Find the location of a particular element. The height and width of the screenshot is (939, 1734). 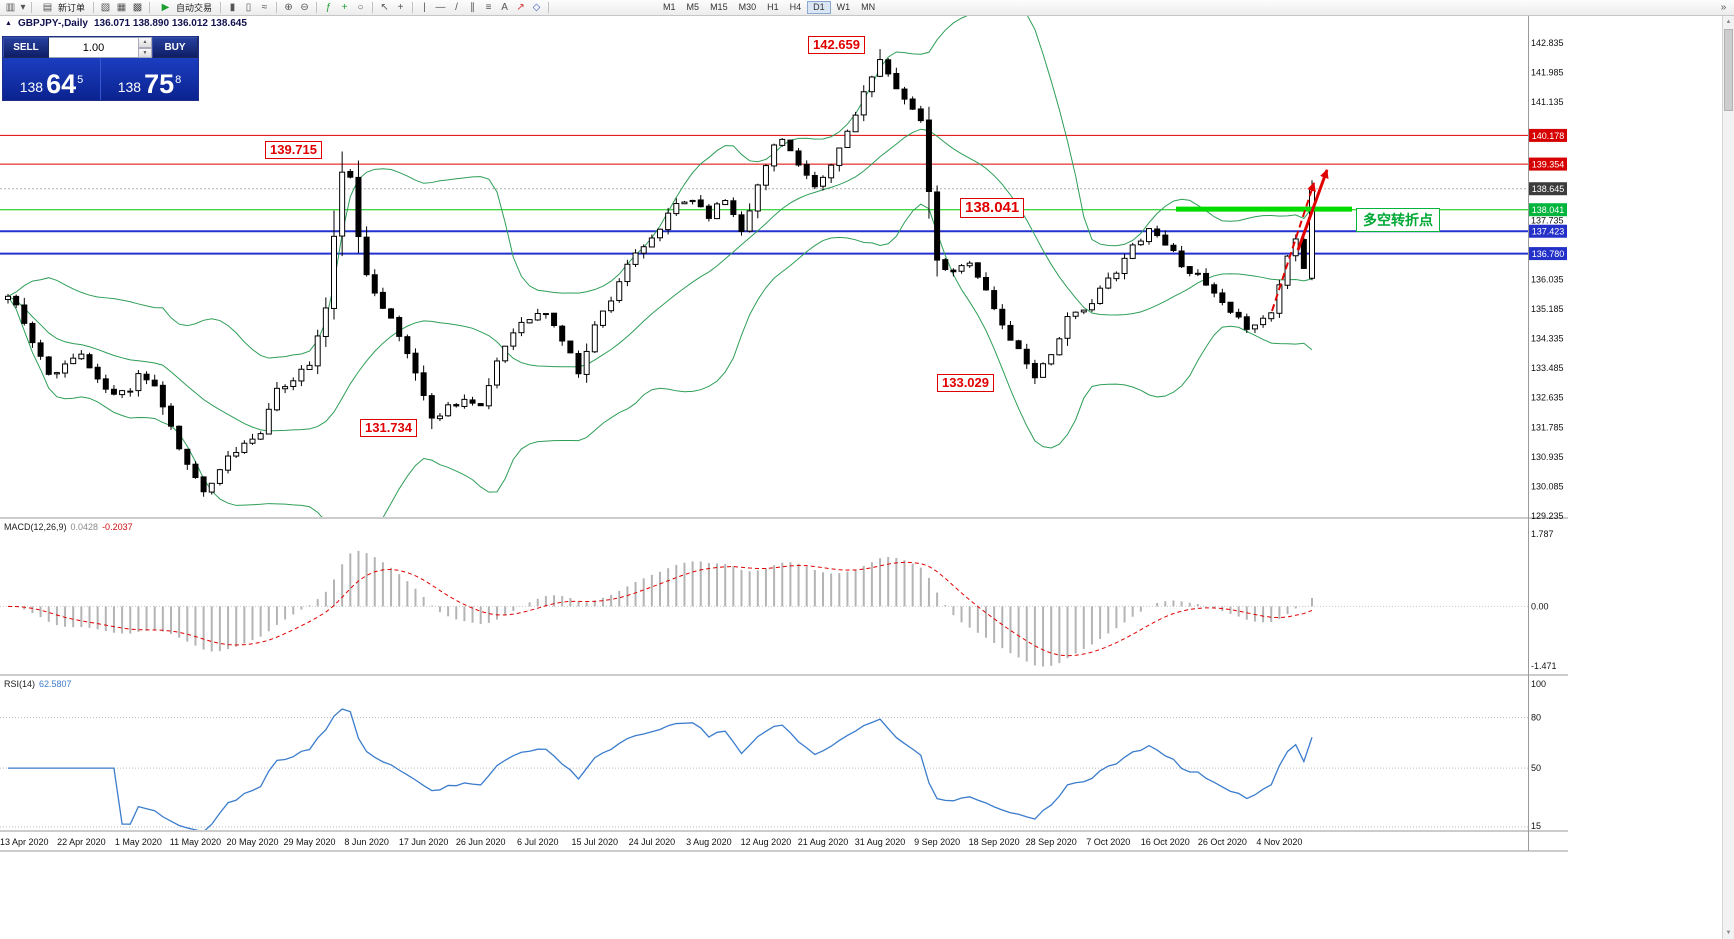

macd-pane is located at coordinates (764, 608).